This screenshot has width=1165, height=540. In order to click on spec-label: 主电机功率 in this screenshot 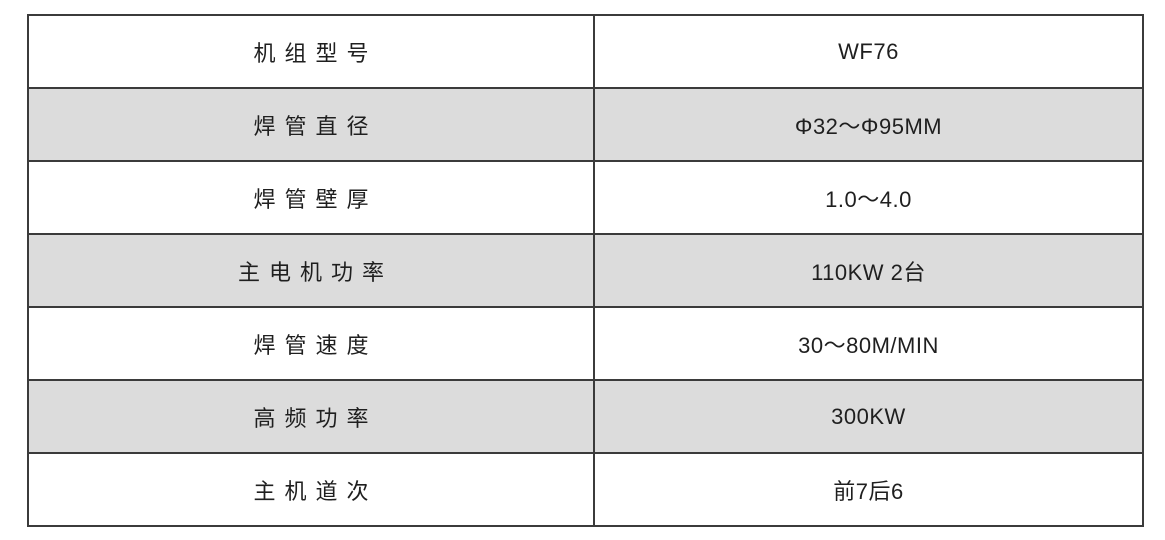, I will do `click(315, 272)`.